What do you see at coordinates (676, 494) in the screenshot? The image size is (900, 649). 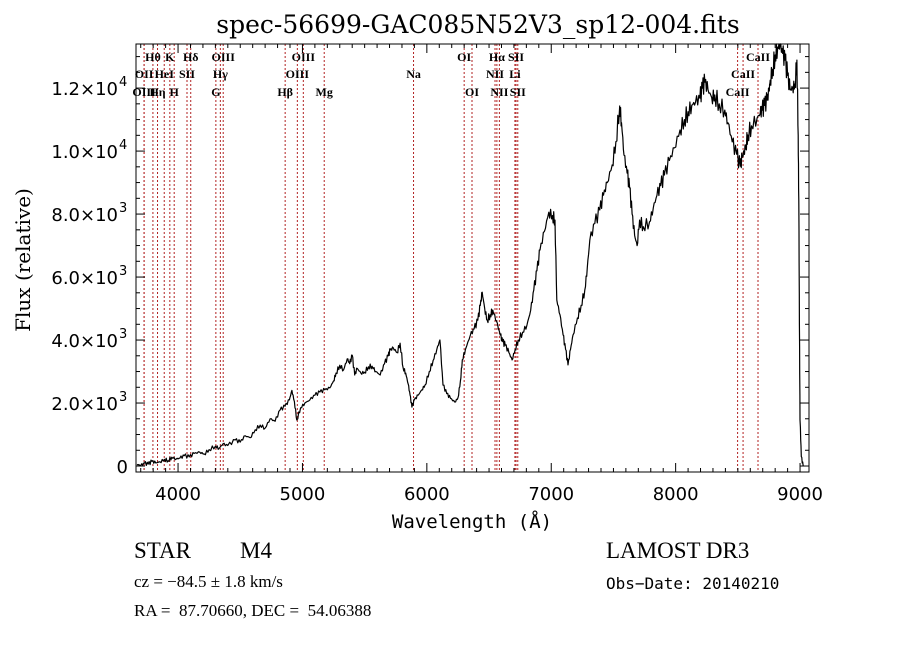 I see `x-tick-label: 8000` at bounding box center [676, 494].